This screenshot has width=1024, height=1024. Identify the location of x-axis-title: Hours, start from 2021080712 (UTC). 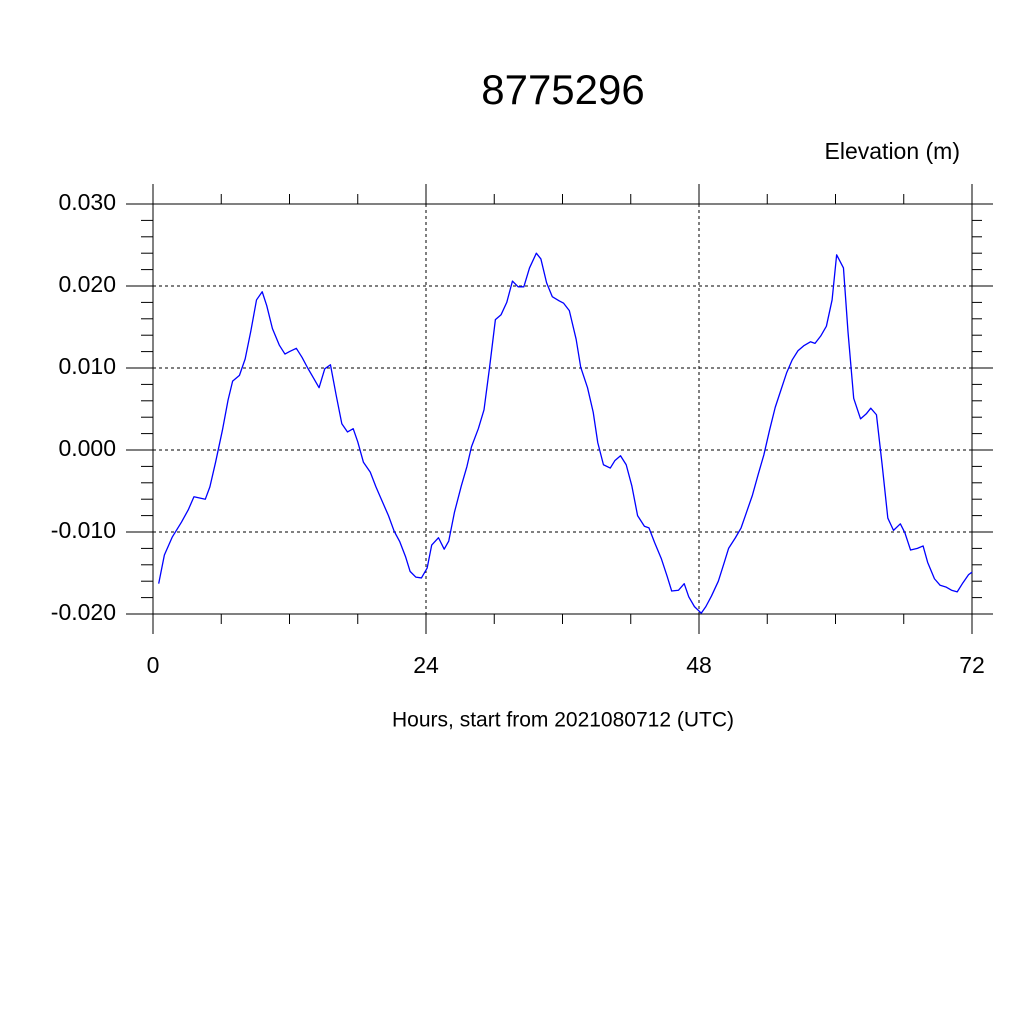
(563, 720).